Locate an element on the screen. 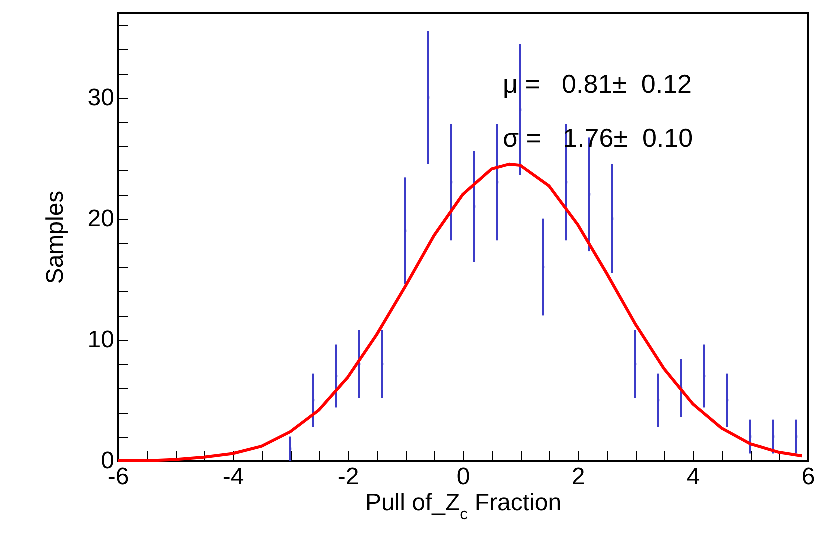  x-tick-label: -4 is located at coordinates (233, 477).